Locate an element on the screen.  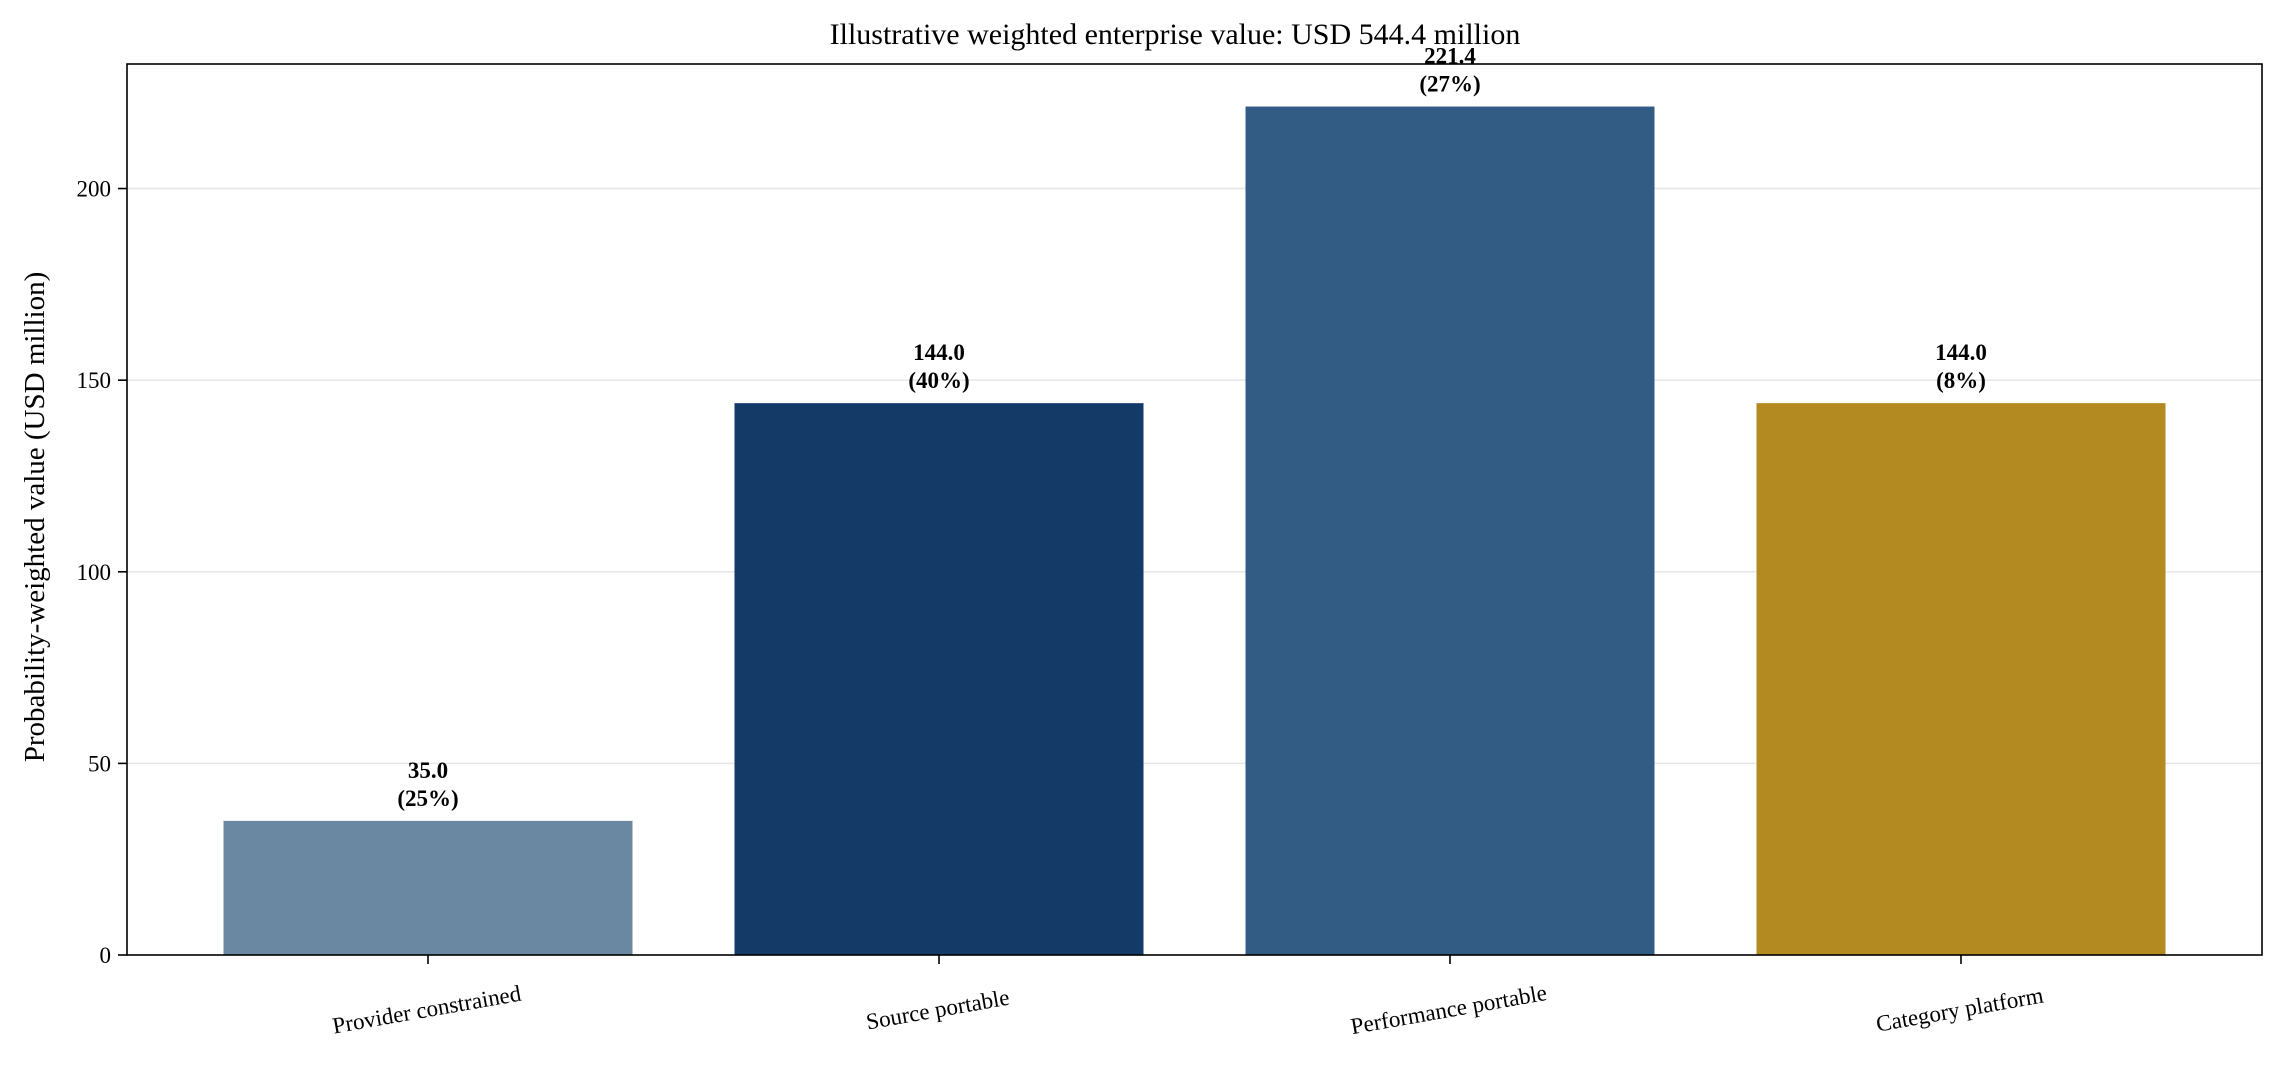
x-tick-label: Performance portable is located at coordinates (1449, 1009).